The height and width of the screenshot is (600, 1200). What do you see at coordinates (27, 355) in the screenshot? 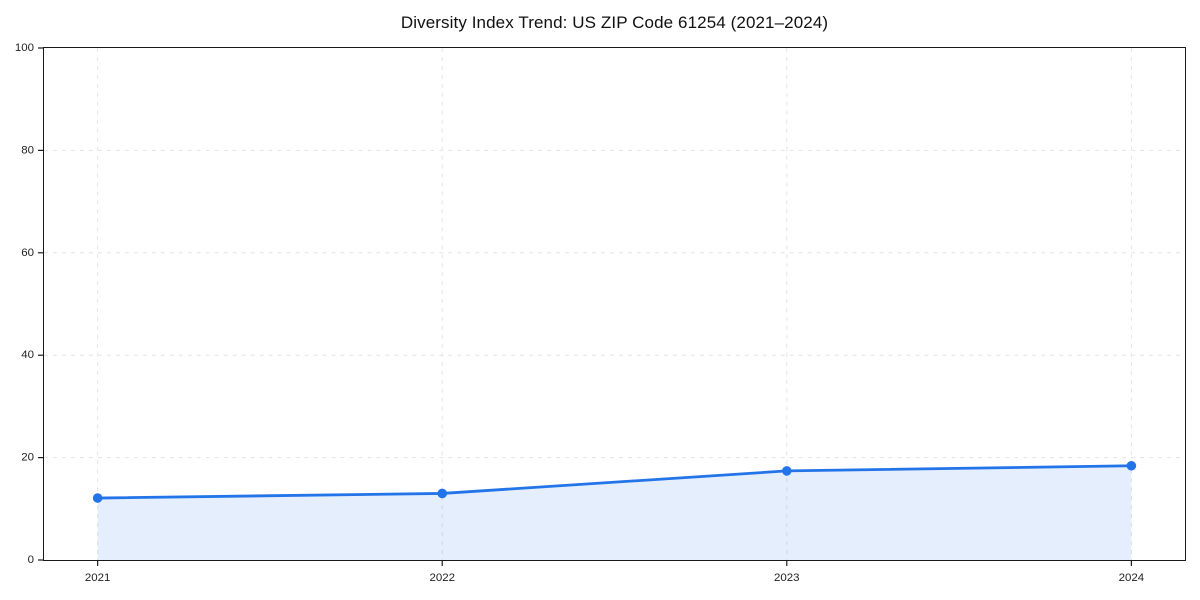
I see `y-tick-label: 40` at bounding box center [27, 355].